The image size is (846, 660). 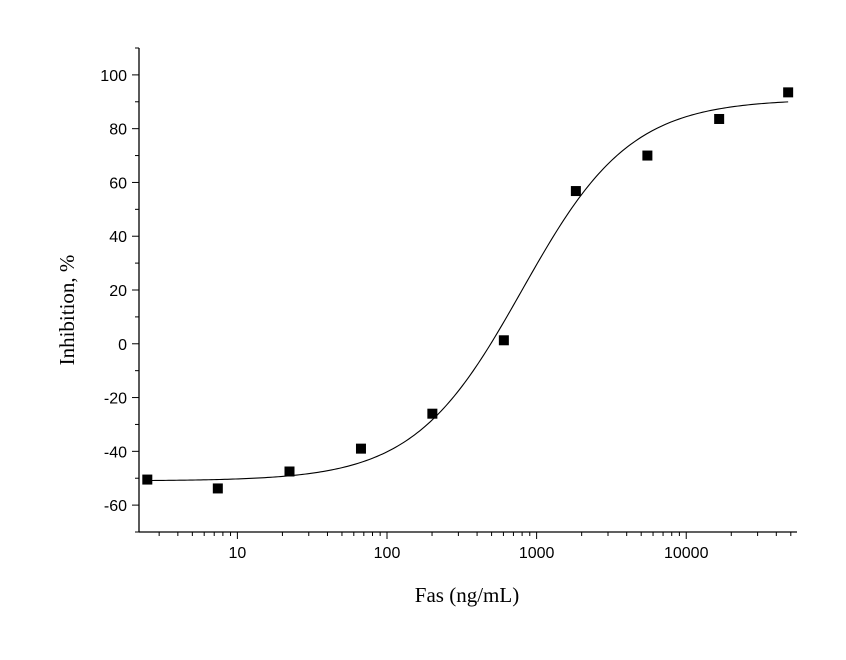 What do you see at coordinates (115, 452) in the screenshot?
I see `y-tick-label: -40` at bounding box center [115, 452].